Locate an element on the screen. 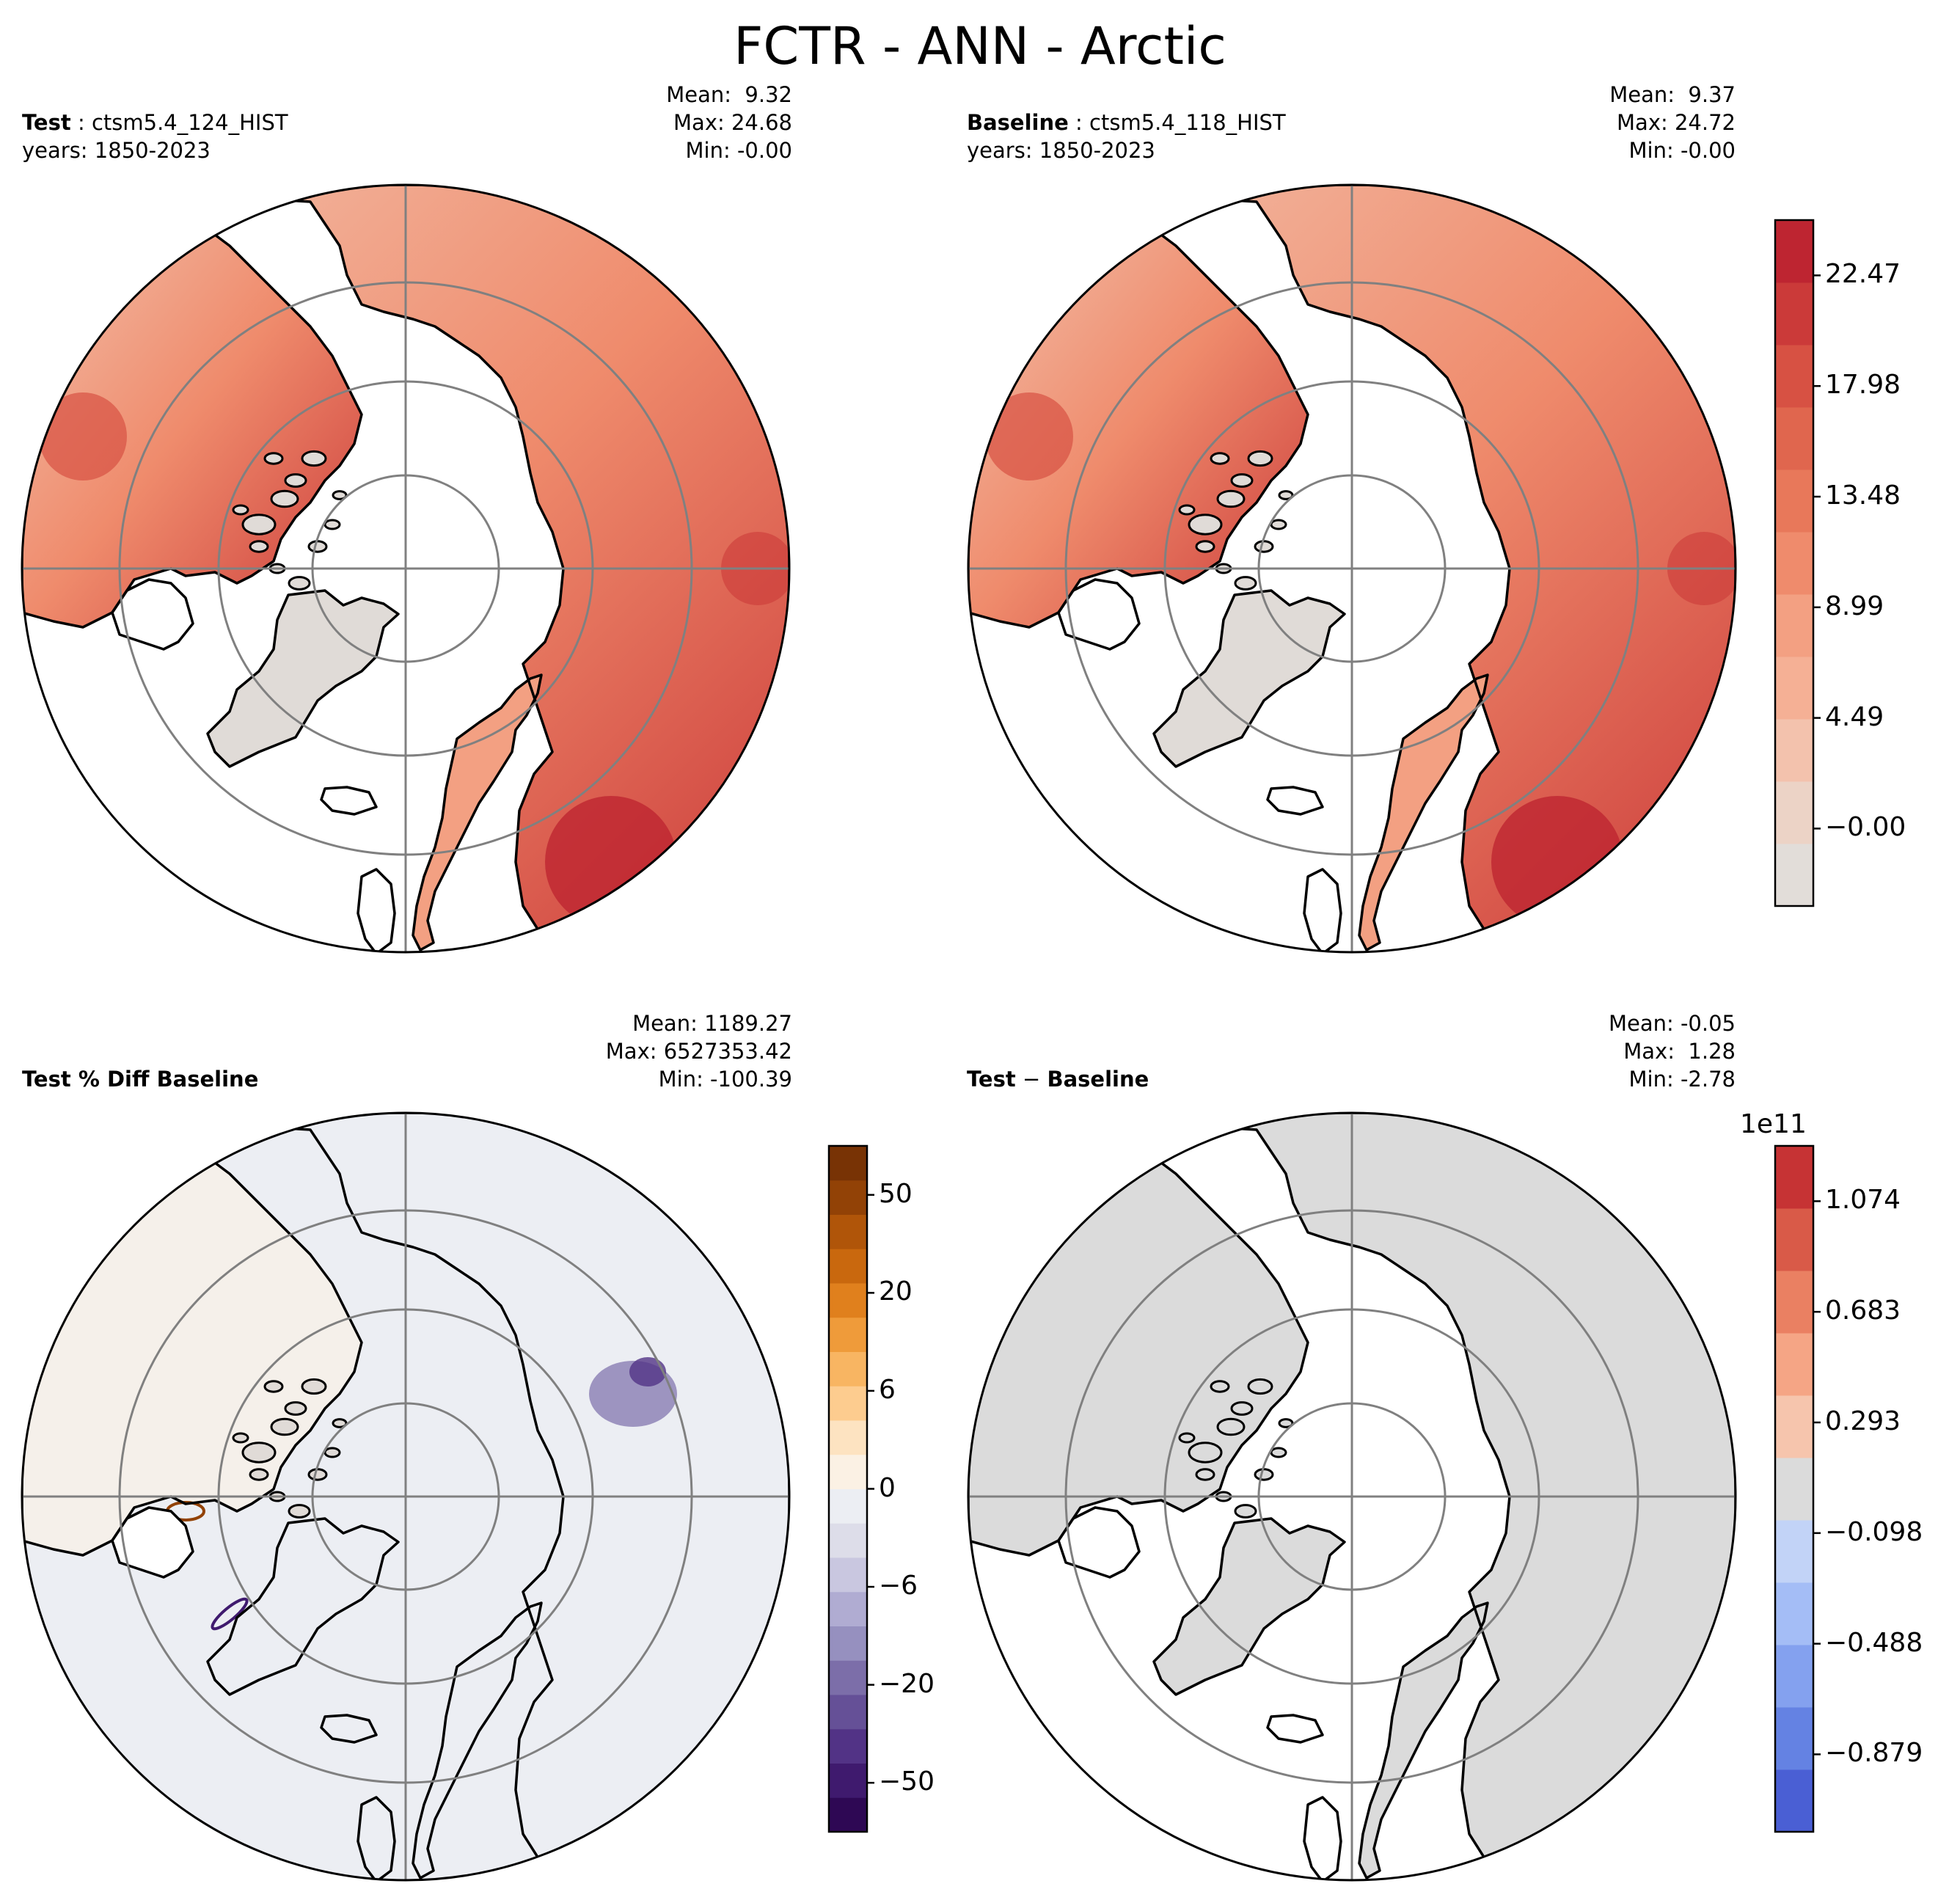 The image size is (1960, 1889). diff-colorbar-tick-label: −0.879 is located at coordinates (1874, 1753).